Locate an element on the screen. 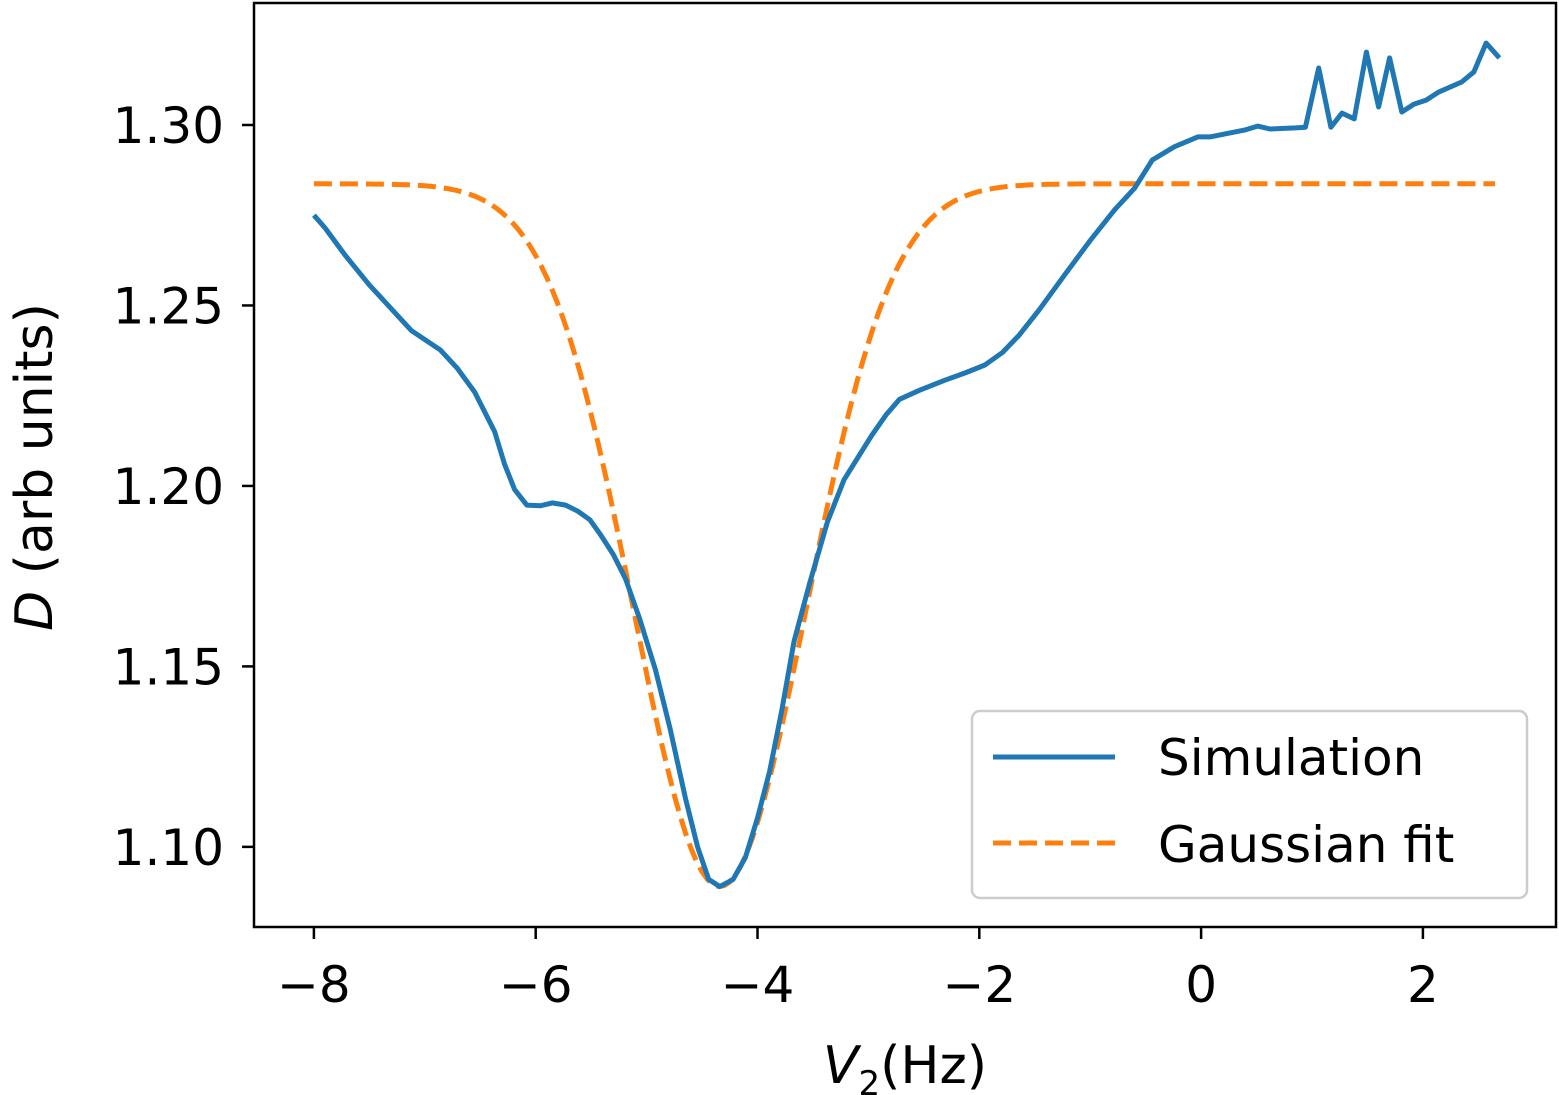 Image resolution: width=1559 pixels, height=1095 pixels. legend-label-gaussian-fit: Gaussian fit is located at coordinates (1306, 845).